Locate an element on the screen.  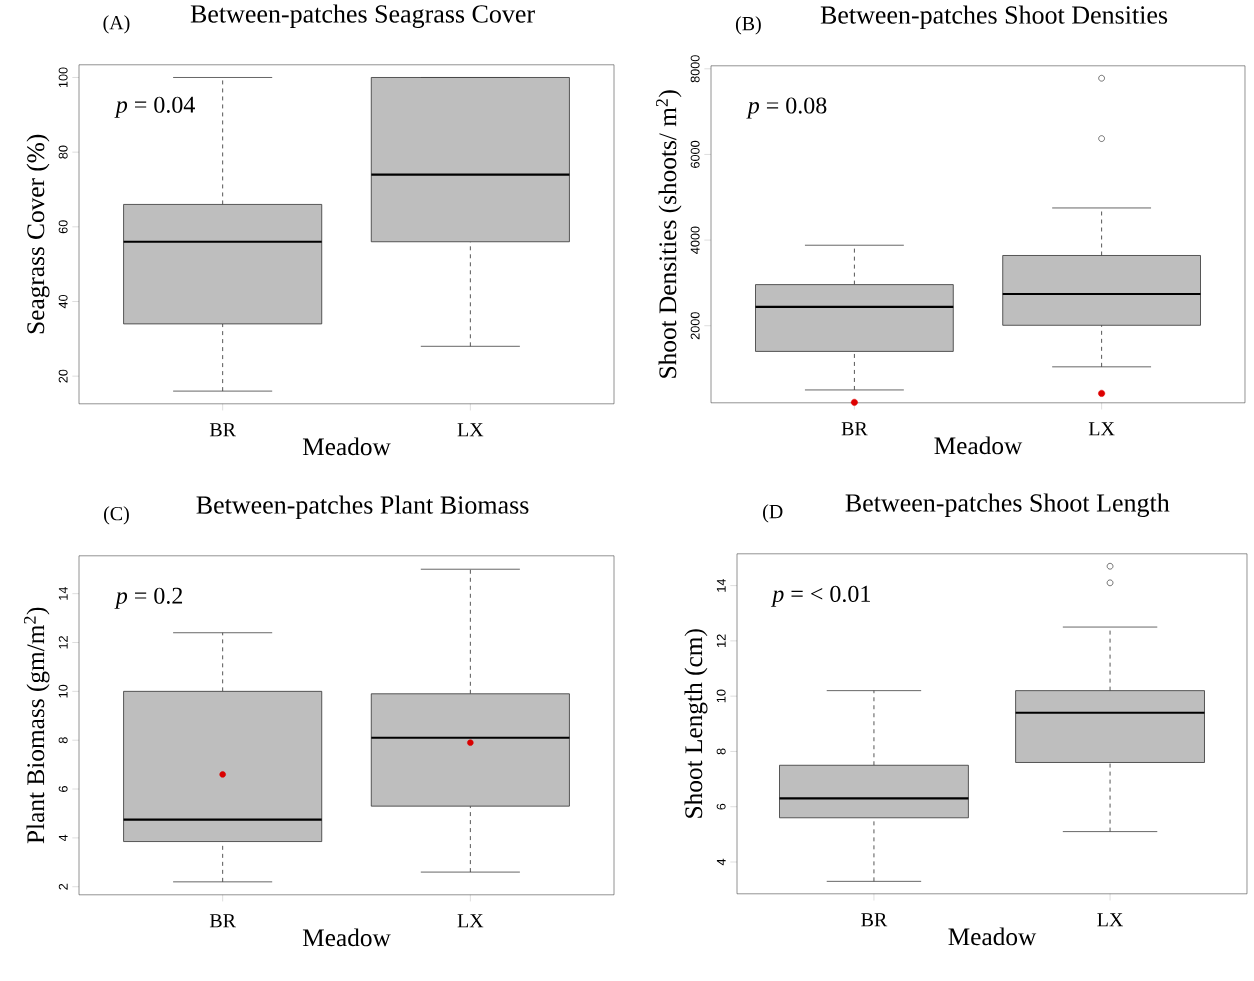
y-tick-label: 40 is located at coordinates (63, 302).